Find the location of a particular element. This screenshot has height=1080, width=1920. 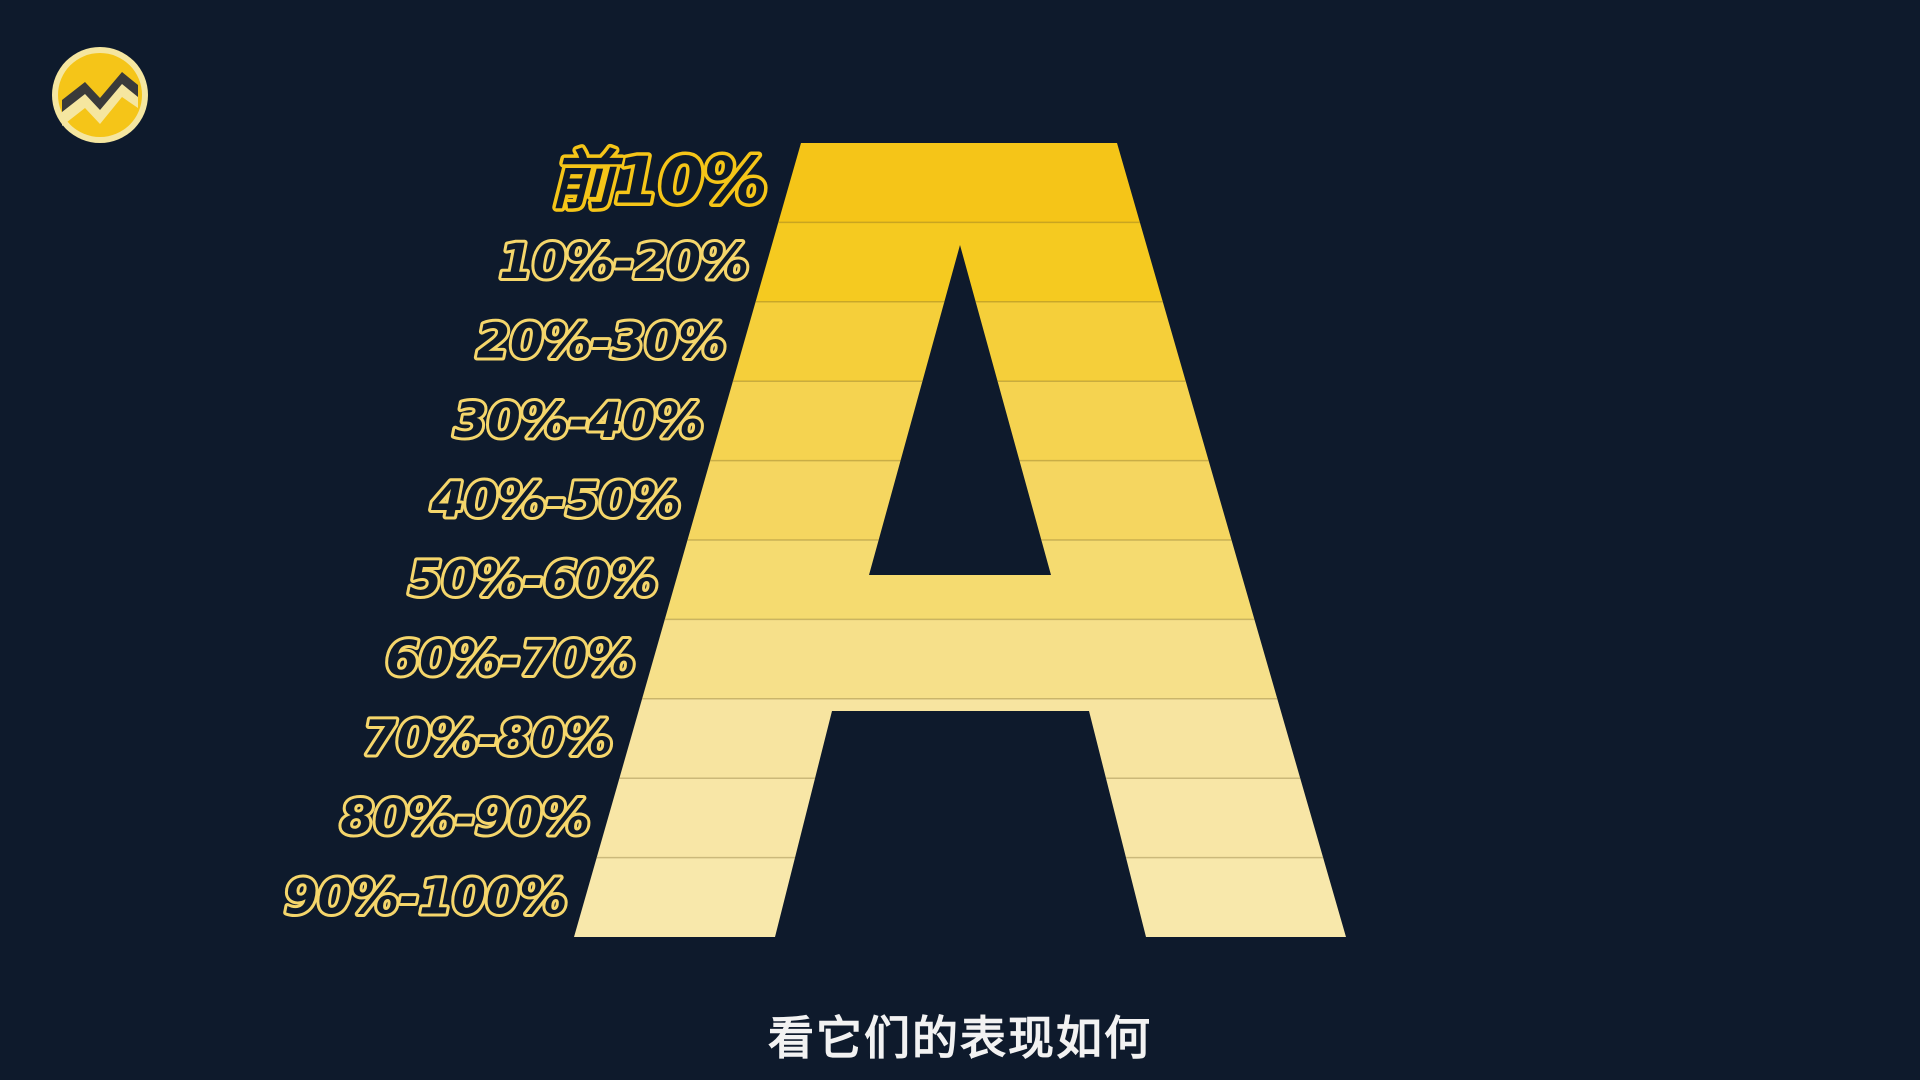

tier-label: 50%-60% is located at coordinates (533, 580).